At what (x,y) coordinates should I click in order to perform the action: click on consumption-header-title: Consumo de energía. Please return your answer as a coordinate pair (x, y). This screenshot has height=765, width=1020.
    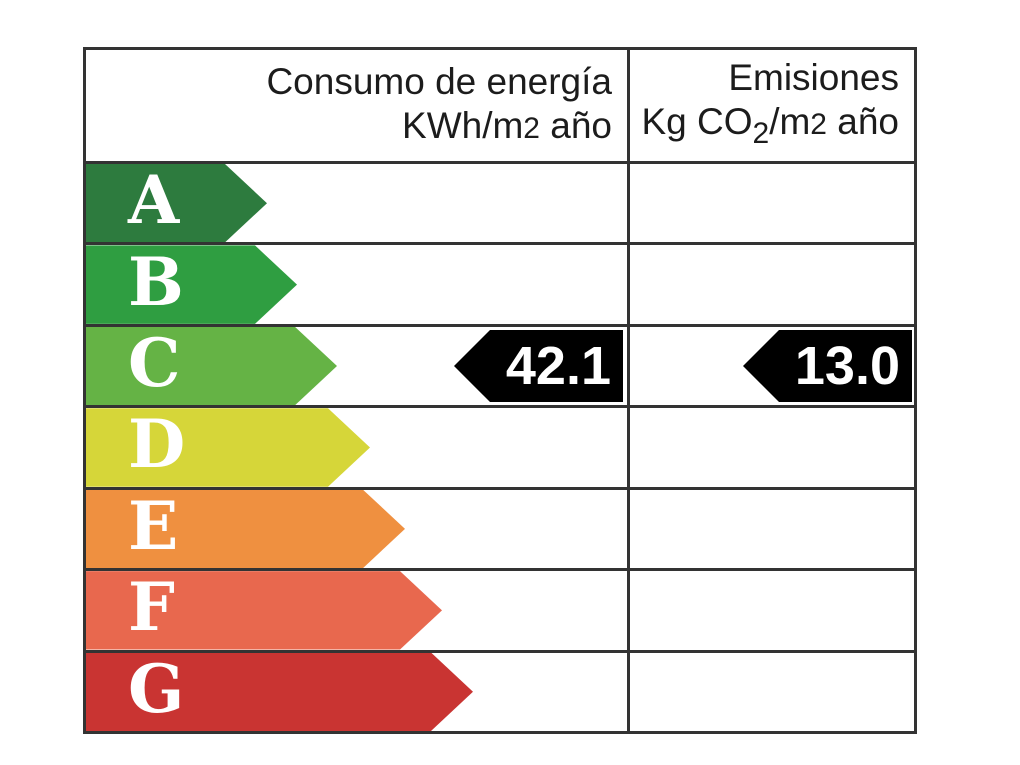
    Looking at the image, I should click on (439, 81).